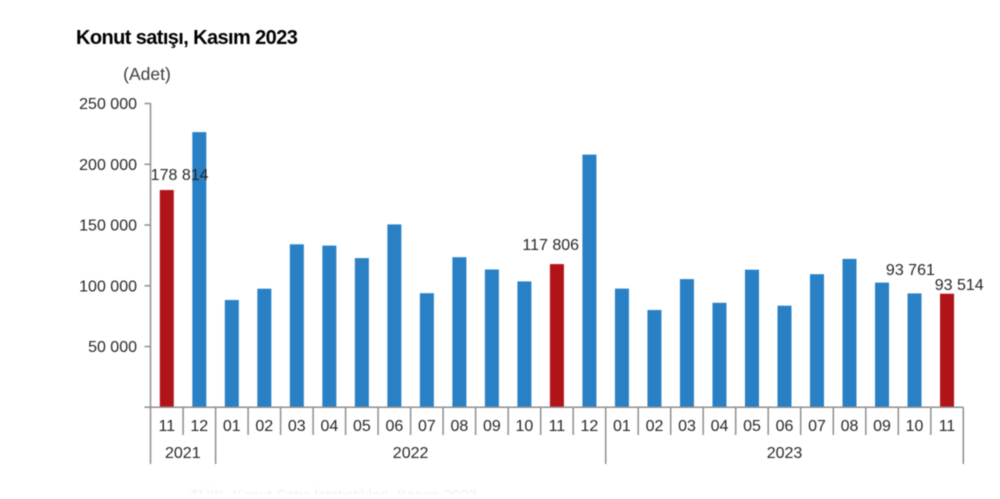 The image size is (1000, 499). Describe the element at coordinates (411, 453) in the screenshot. I see `svg-text: 2022` at that location.